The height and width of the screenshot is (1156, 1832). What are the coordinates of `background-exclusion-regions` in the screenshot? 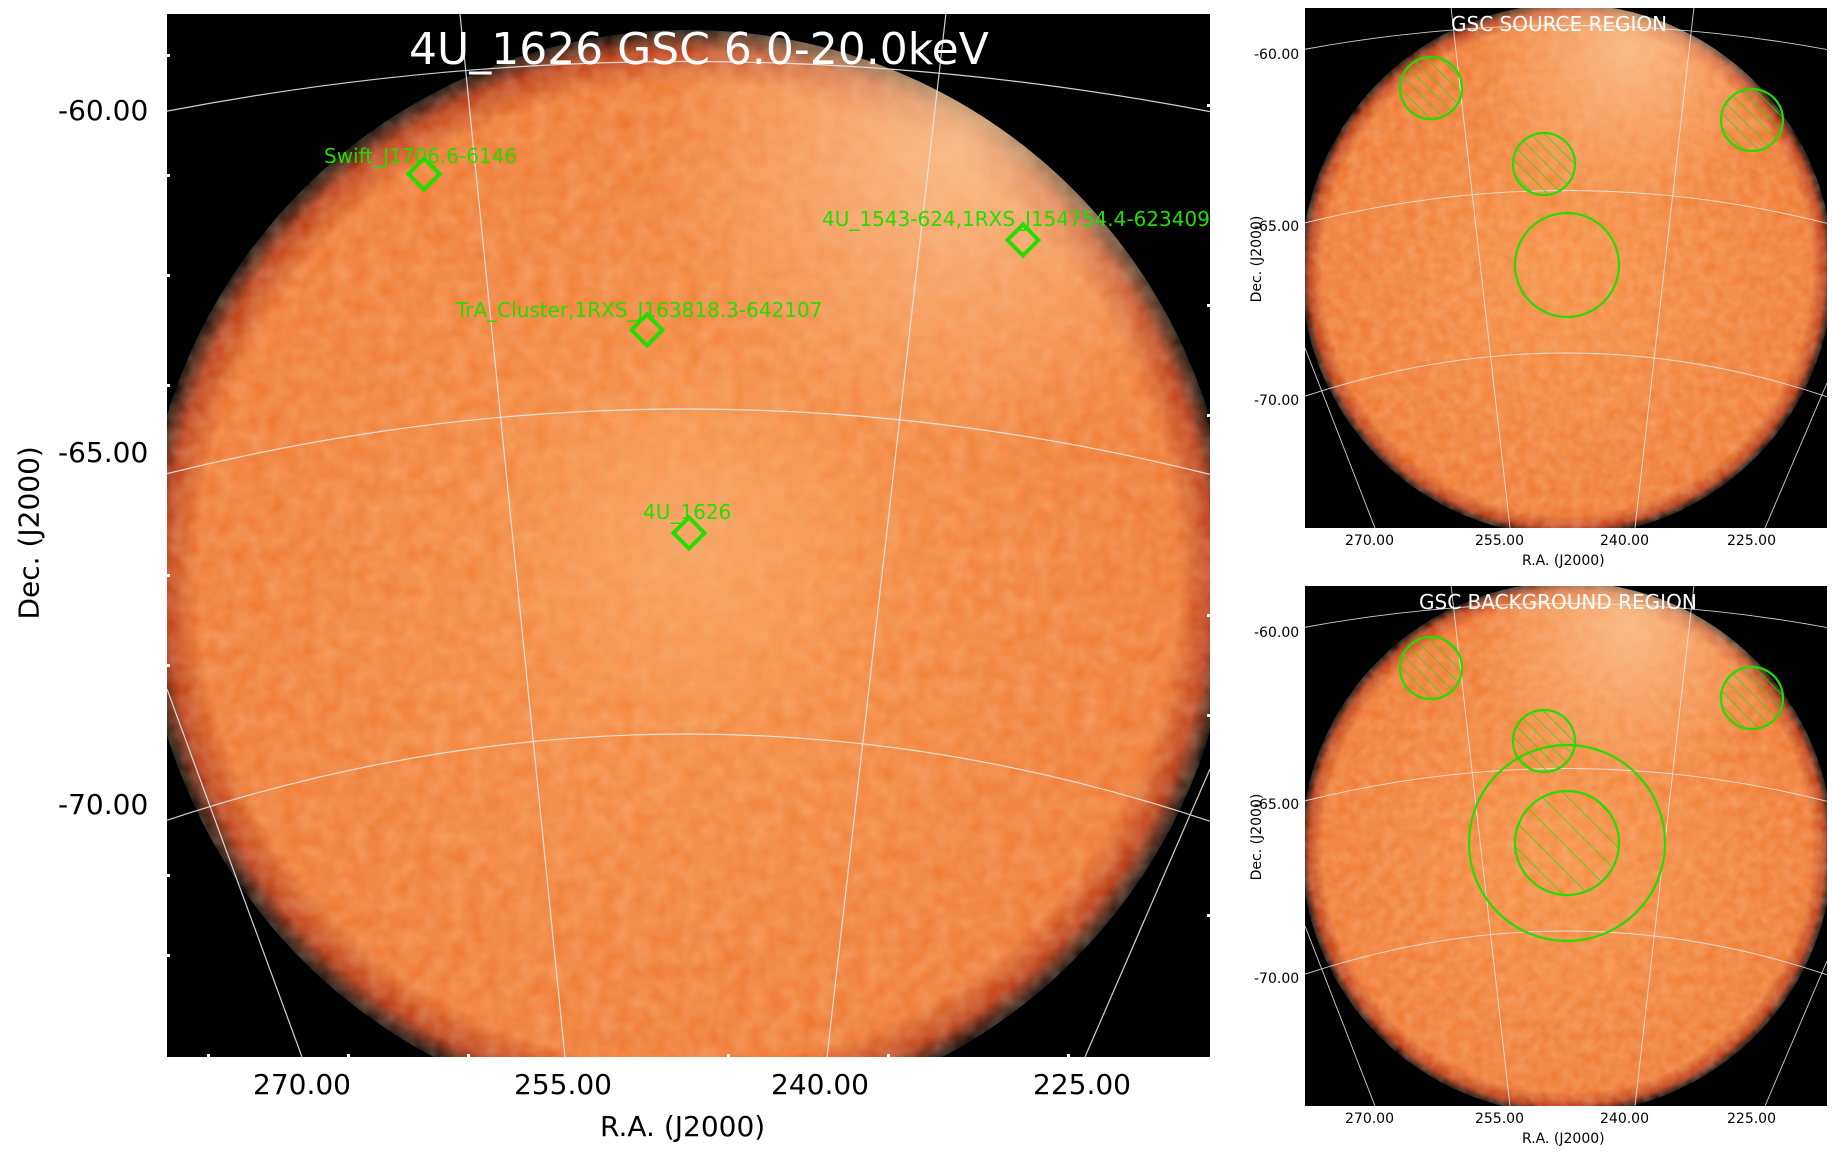 It's located at (1591, 766).